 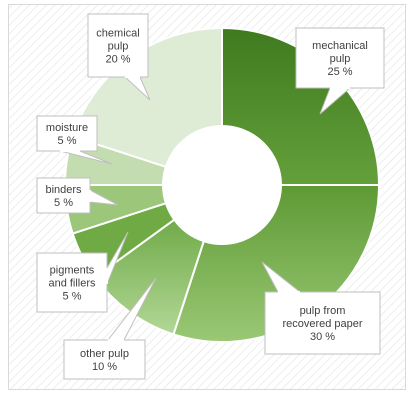 I want to click on slice-label-line: other pulp, so click(x=104, y=354).